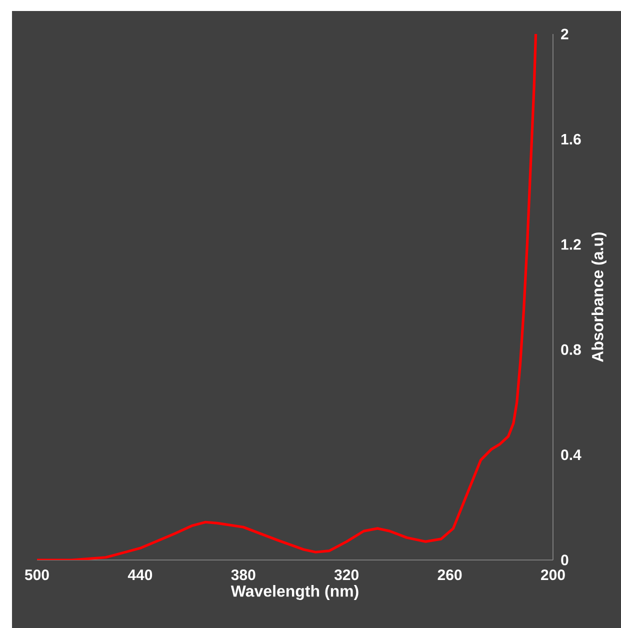 The width and height of the screenshot is (621, 628). What do you see at coordinates (243, 575) in the screenshot?
I see `x-tick-label: 380` at bounding box center [243, 575].